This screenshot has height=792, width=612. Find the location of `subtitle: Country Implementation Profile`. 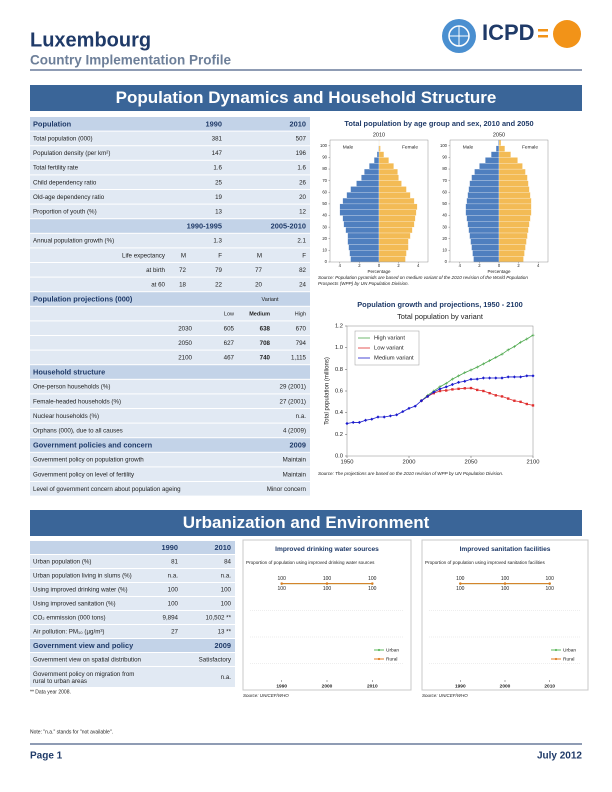

subtitle: Country Implementation Profile is located at coordinates (131, 60).